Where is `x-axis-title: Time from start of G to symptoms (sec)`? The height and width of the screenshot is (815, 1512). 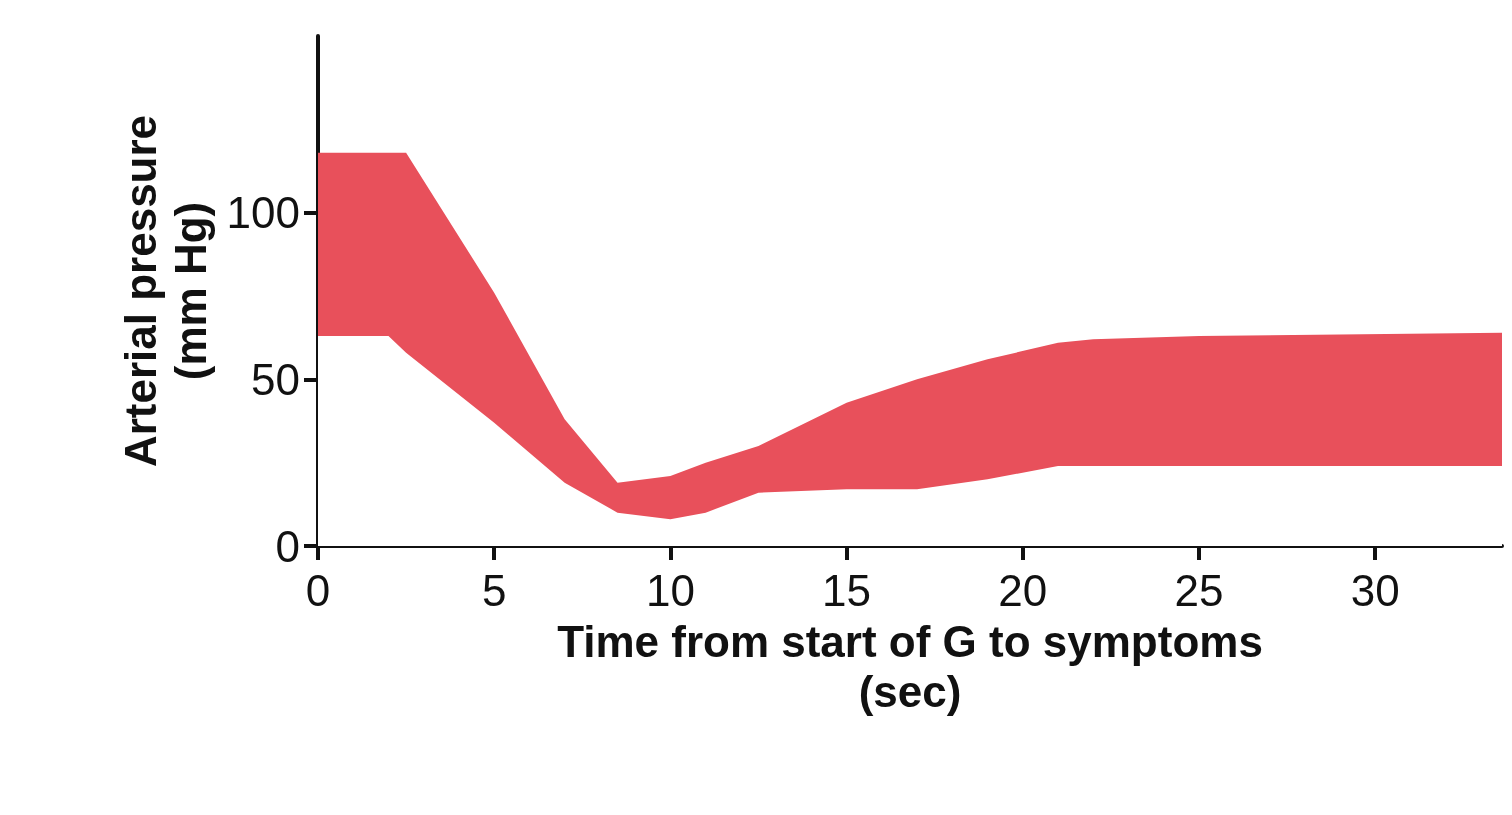
x-axis-title: Time from start of G to symptoms (sec) is located at coordinates (910, 667).